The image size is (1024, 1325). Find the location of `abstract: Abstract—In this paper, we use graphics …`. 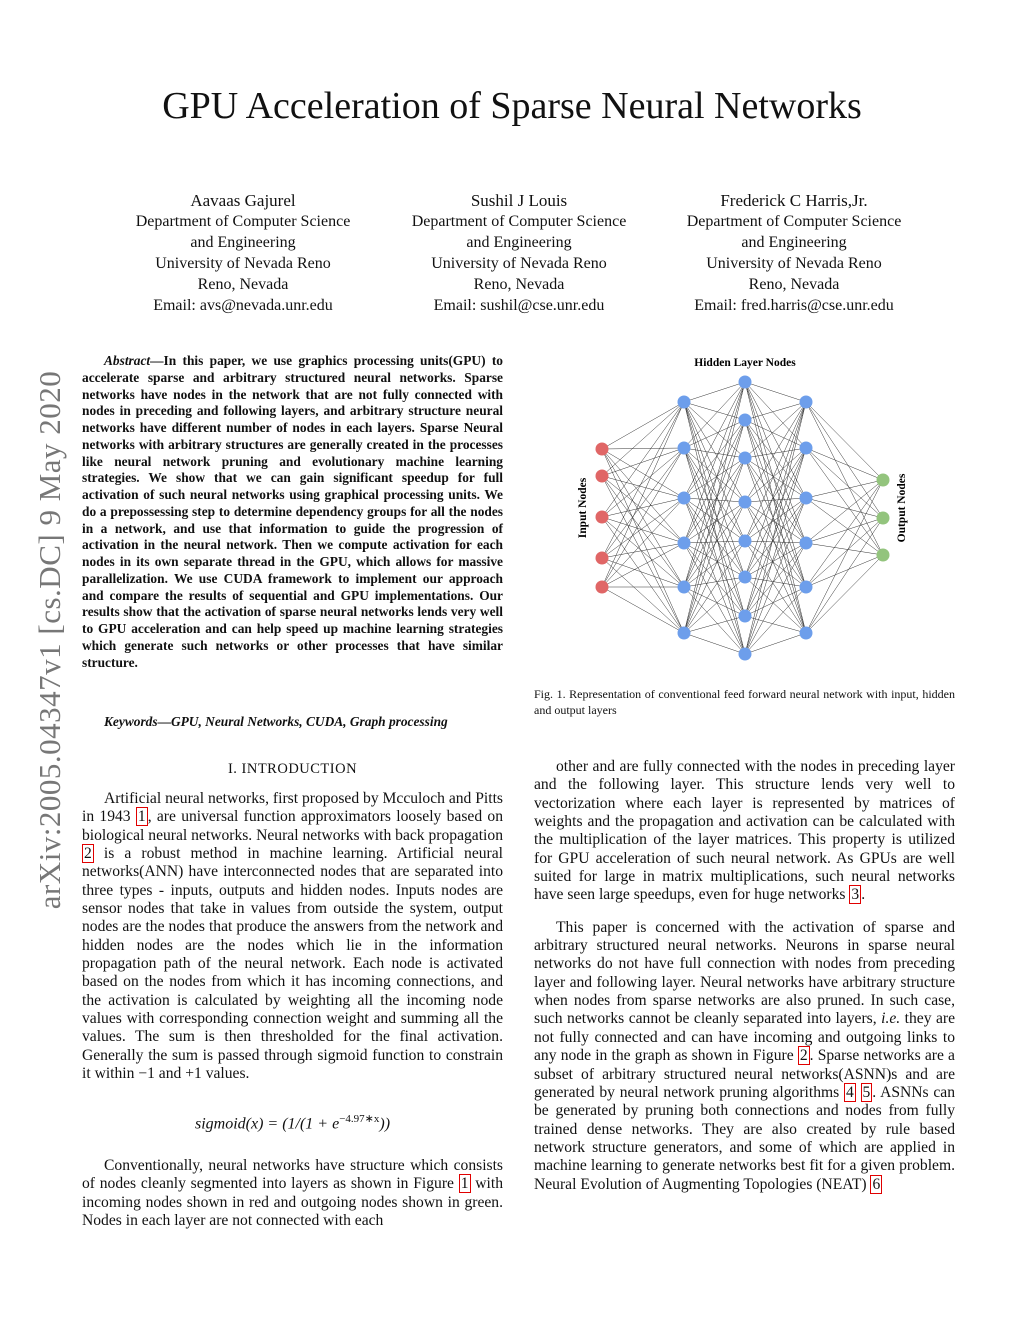

abstract: Abstract—In this paper, we use graphics … is located at coordinates (292, 512).